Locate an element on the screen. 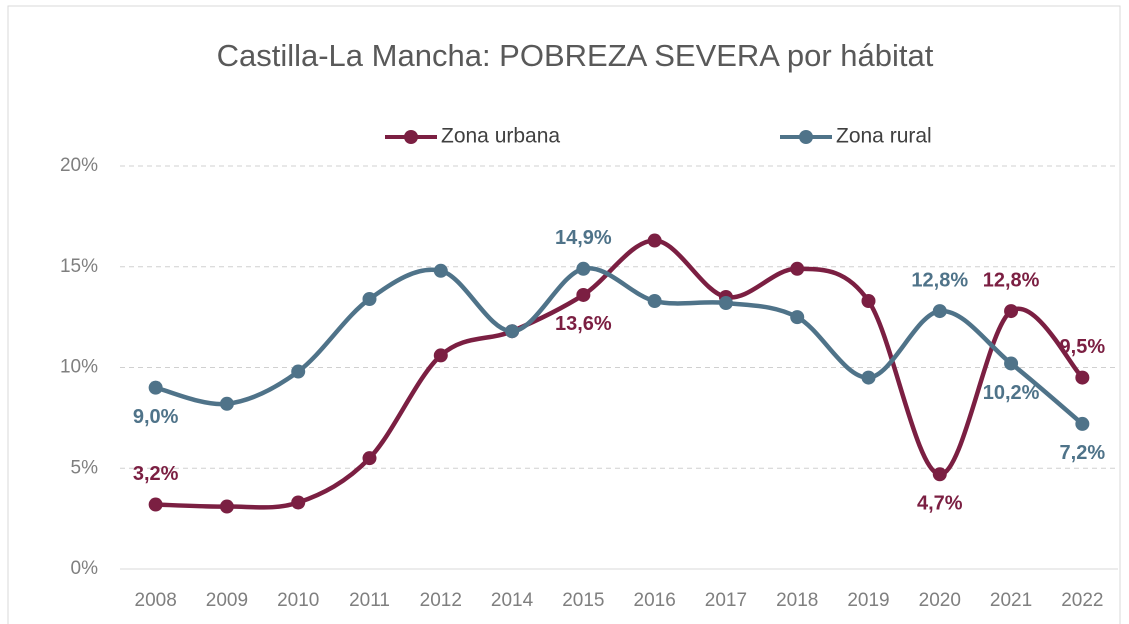 Image resolution: width=1129 pixels, height=624 pixels. x-tick-label: 2020 is located at coordinates (940, 600).